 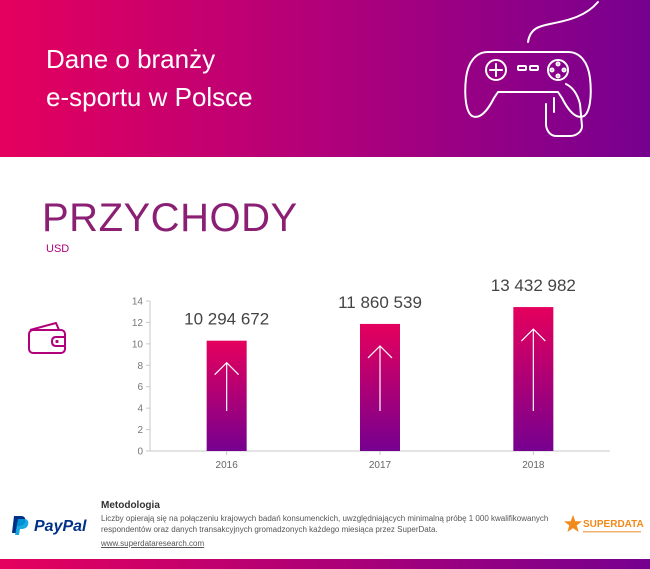 I want to click on header-title-line2: e-sportu w Polsce, so click(x=149, y=97).